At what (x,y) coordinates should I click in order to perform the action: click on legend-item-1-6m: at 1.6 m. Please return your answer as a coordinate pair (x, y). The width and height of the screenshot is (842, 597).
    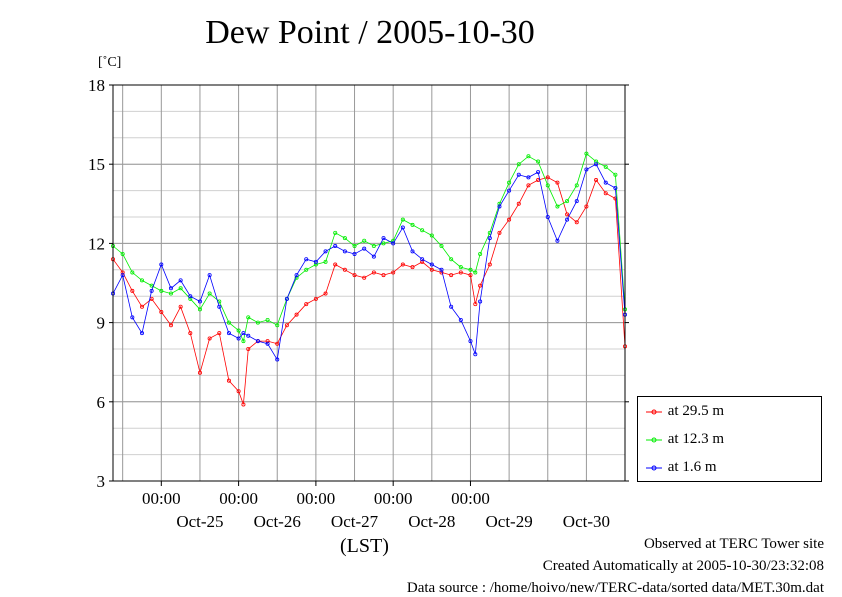
    Looking at the image, I should click on (681, 467).